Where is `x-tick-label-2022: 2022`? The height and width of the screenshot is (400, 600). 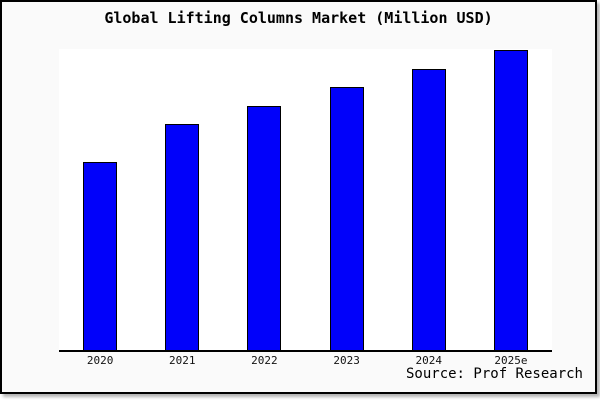
x-tick-label-2022: 2022 is located at coordinates (264, 360).